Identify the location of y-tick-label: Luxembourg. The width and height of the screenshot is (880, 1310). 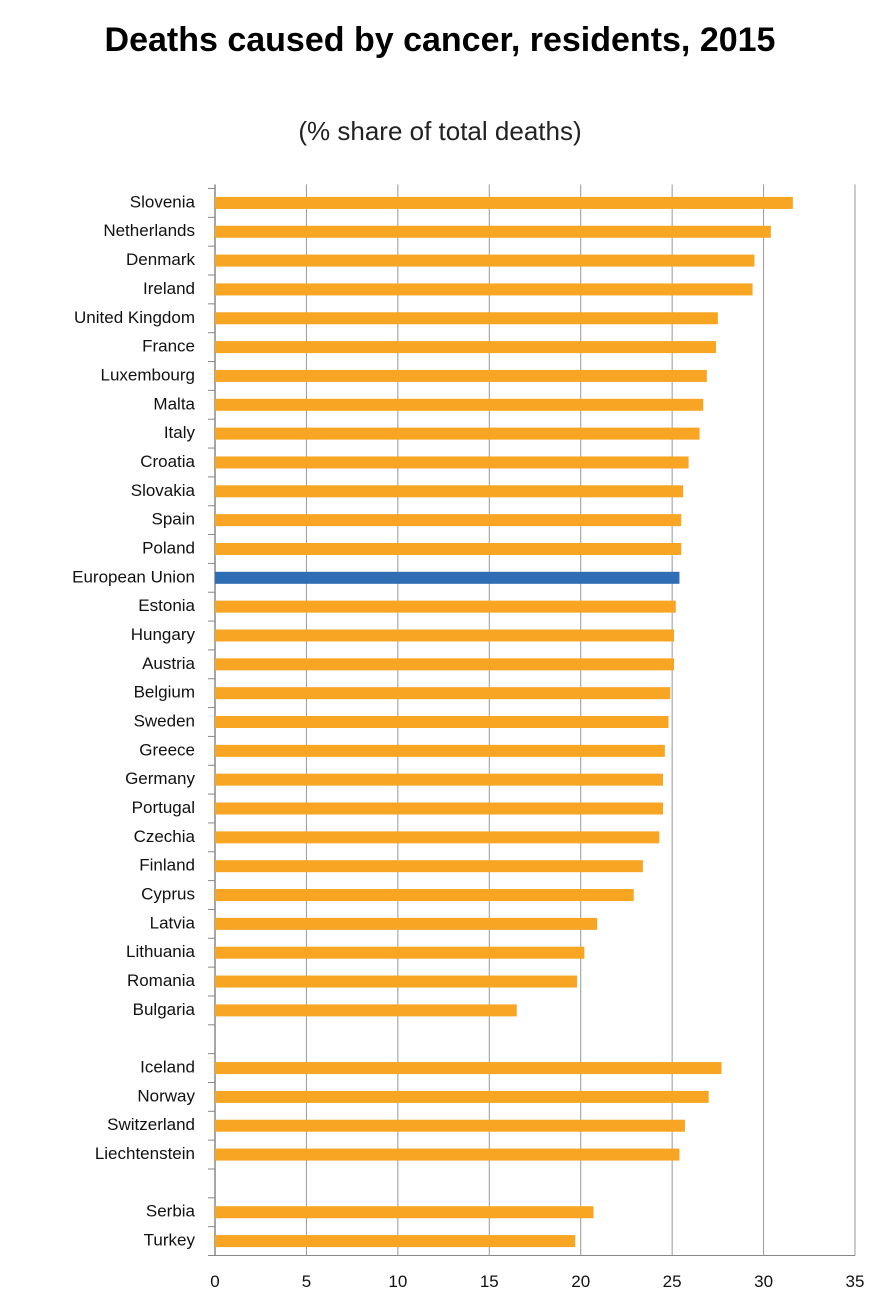
(147, 374).